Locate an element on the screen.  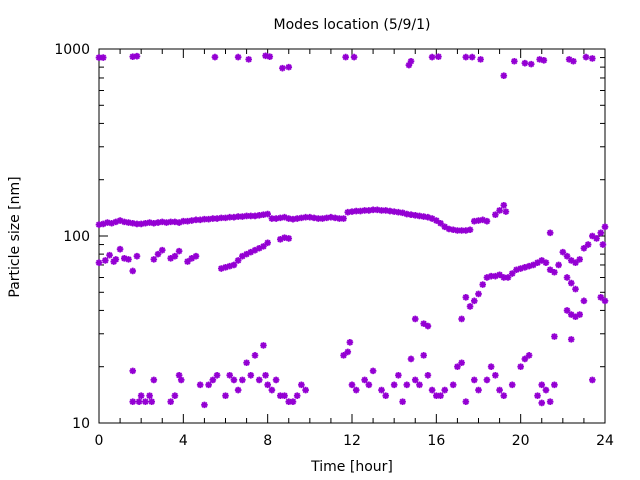
y-tick-label: 10 is located at coordinates (81, 424).